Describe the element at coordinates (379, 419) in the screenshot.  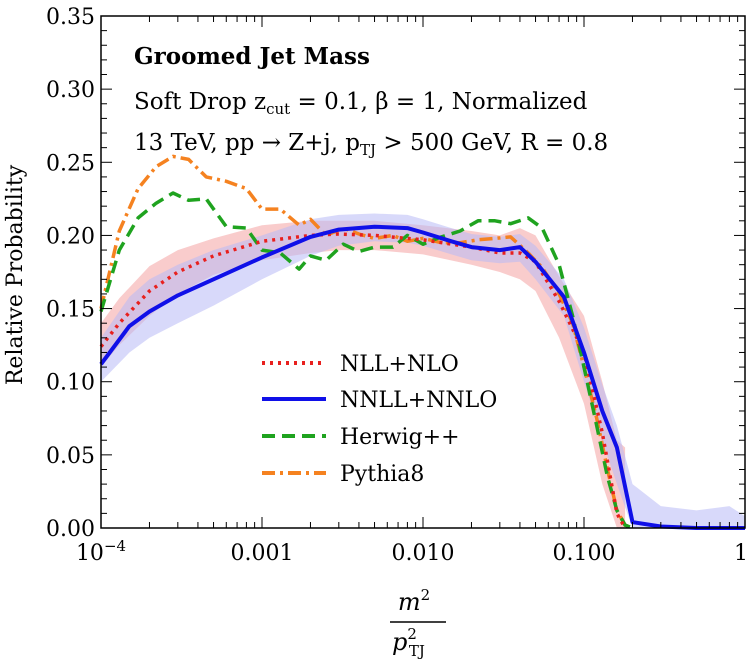
I see `legend: NLL+NLO NNLL+NNLO Herwig++ Pythia8` at that location.